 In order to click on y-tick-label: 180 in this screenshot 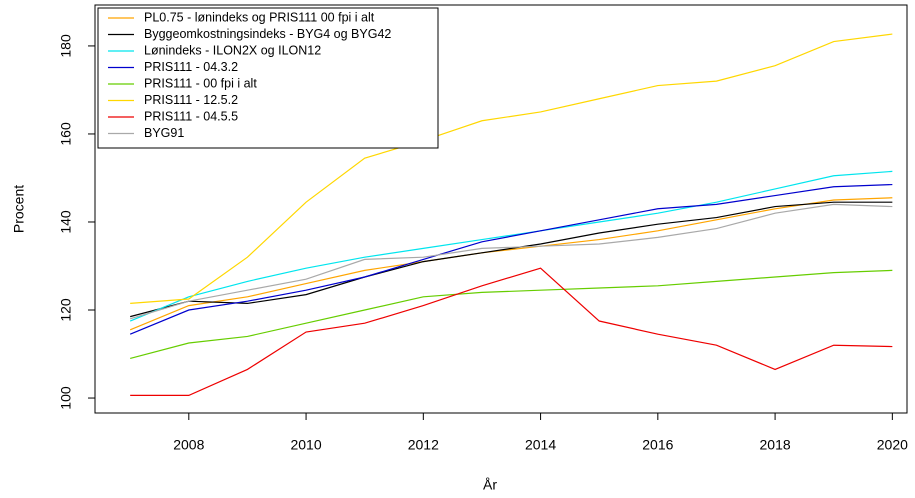, I will do `click(66, 46)`.